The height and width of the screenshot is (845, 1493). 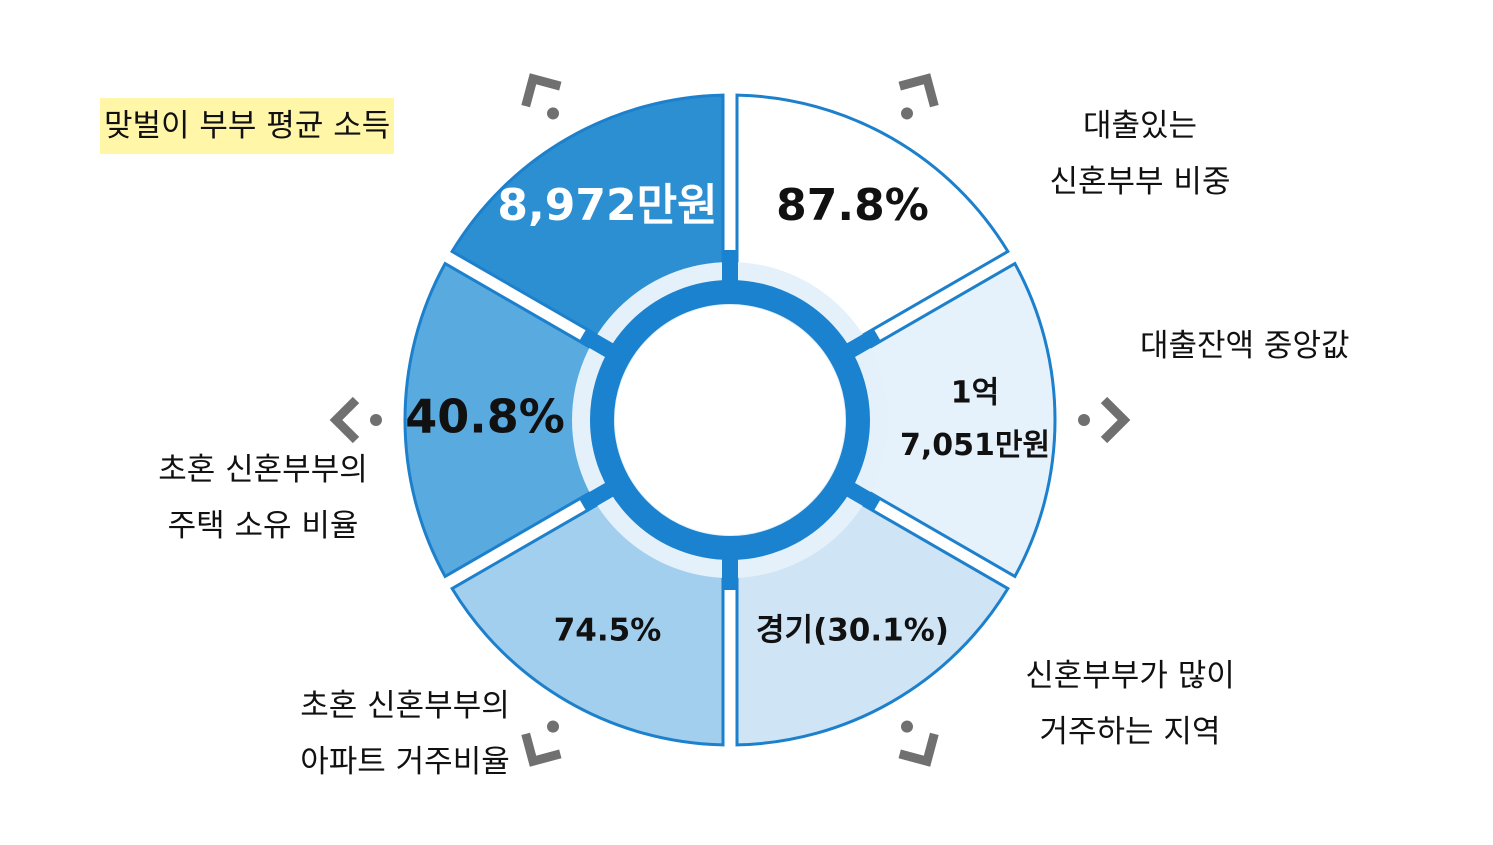 I want to click on value-loan-share: 87.8%, so click(x=852, y=205).